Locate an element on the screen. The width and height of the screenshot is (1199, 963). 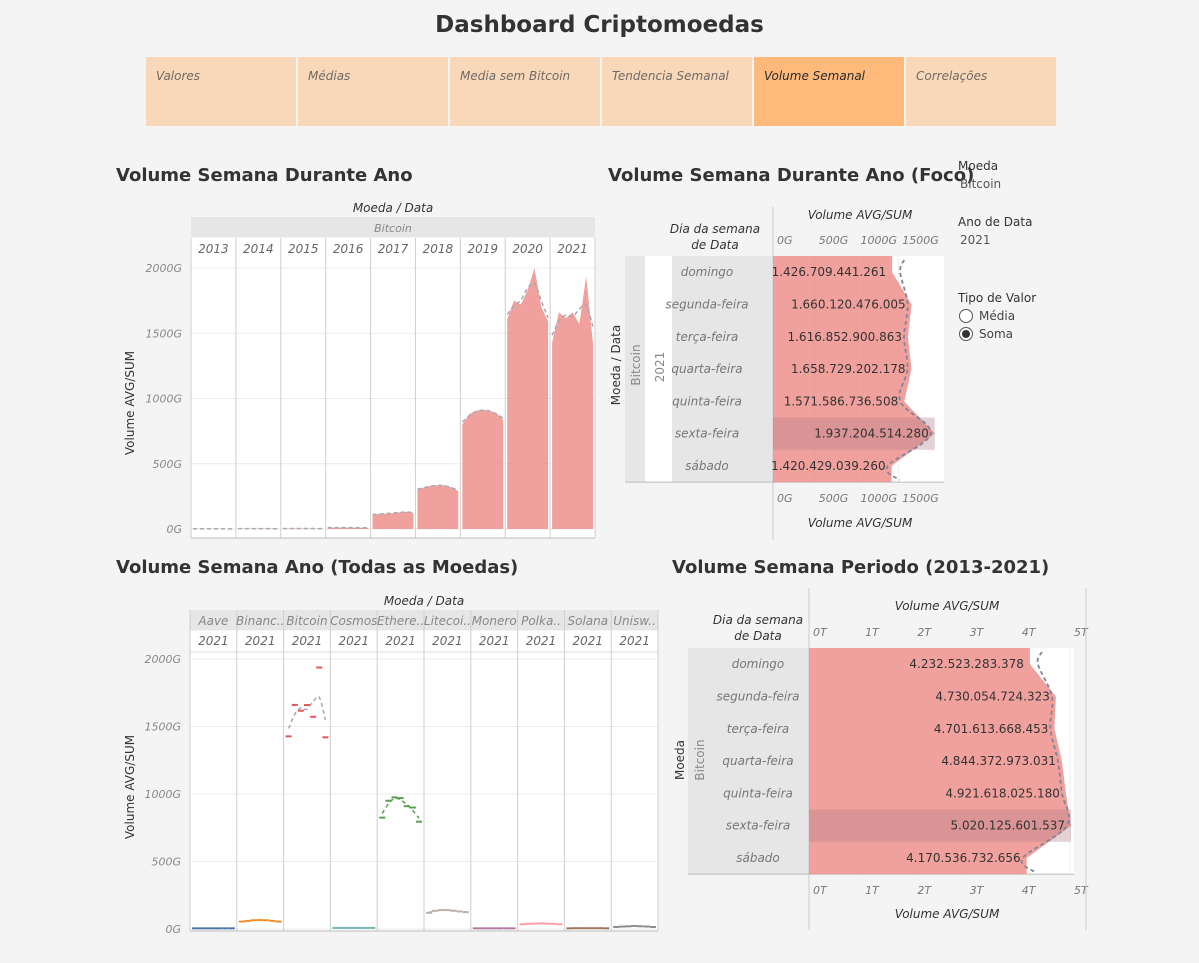
chart2-highlight-row is located at coordinates (854, 433).